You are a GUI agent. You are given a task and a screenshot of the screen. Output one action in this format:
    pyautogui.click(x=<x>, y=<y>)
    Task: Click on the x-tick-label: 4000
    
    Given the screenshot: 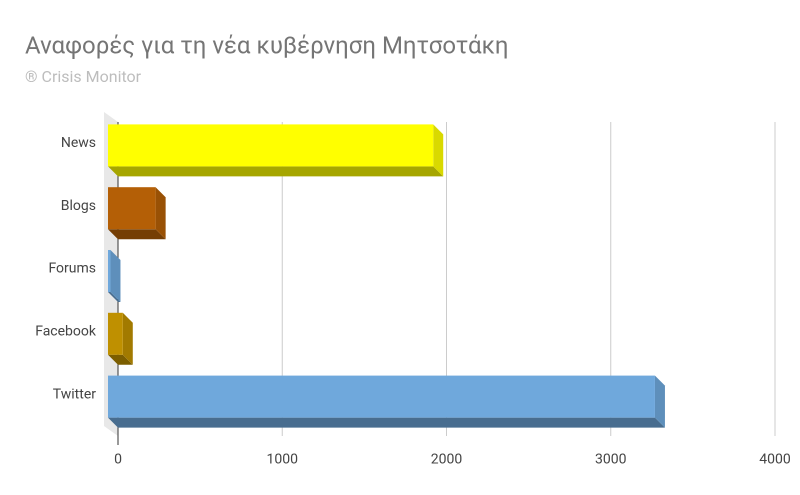 What is the action you would take?
    pyautogui.click(x=775, y=460)
    